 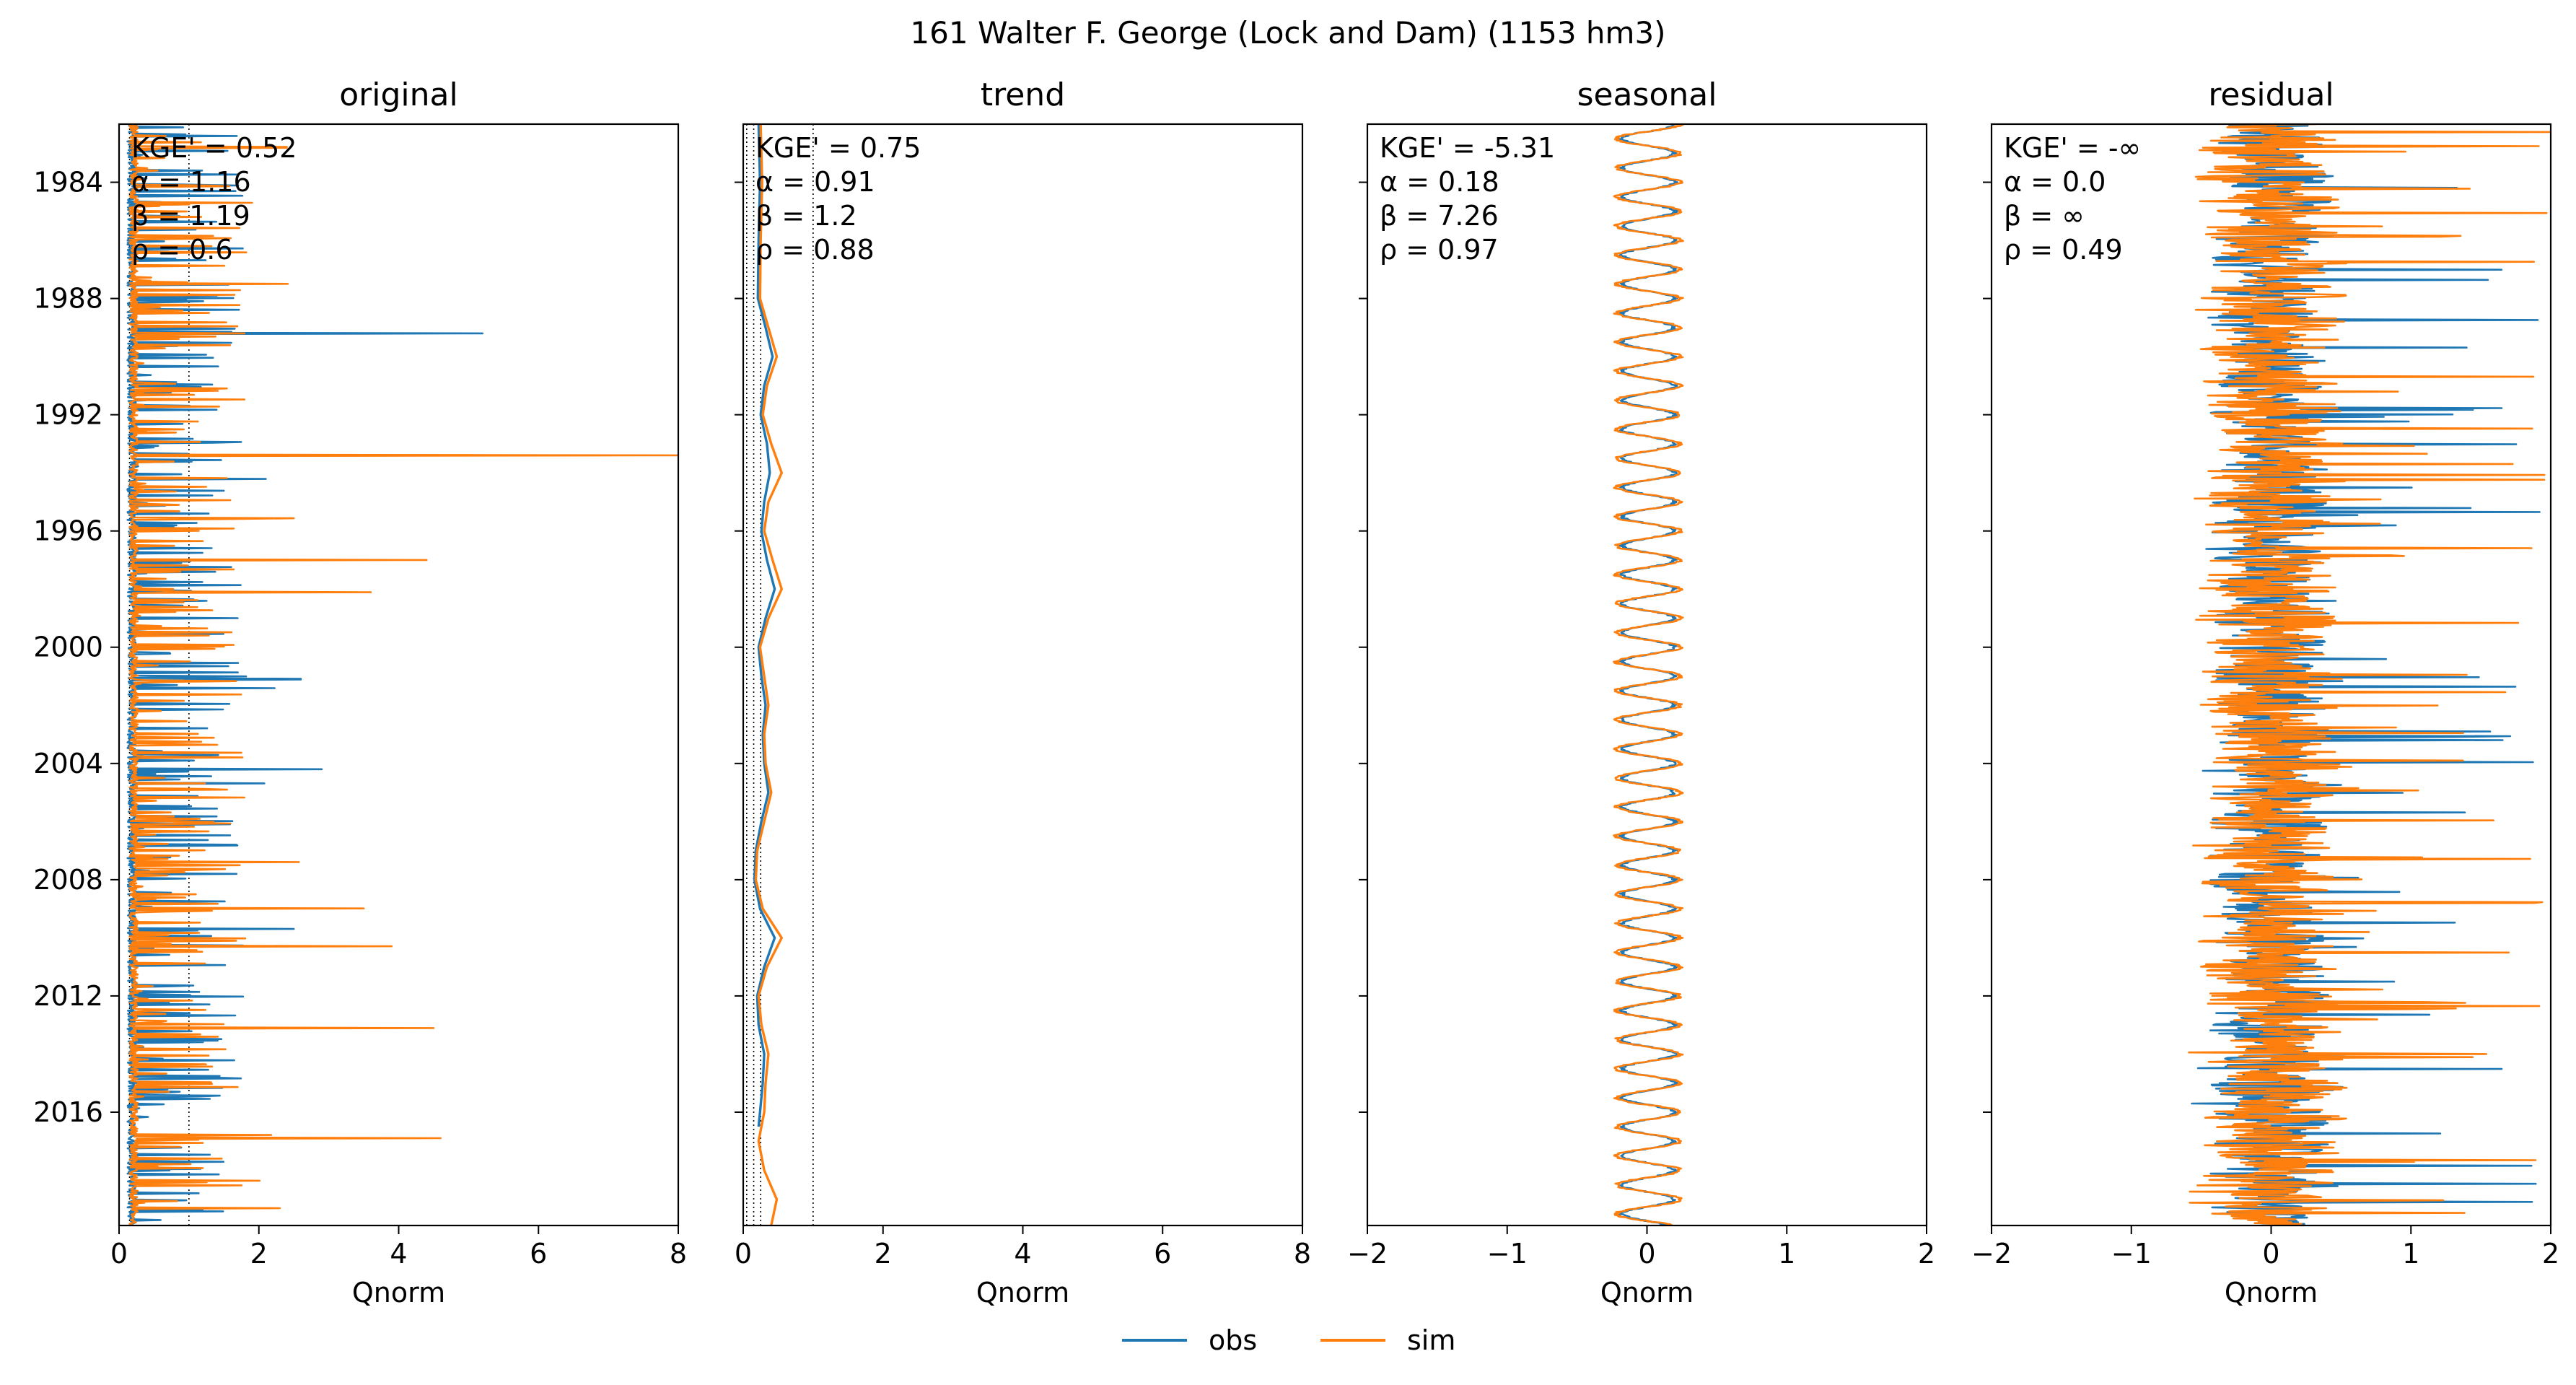 I want to click on plot-area-trend, so click(x=780, y=674).